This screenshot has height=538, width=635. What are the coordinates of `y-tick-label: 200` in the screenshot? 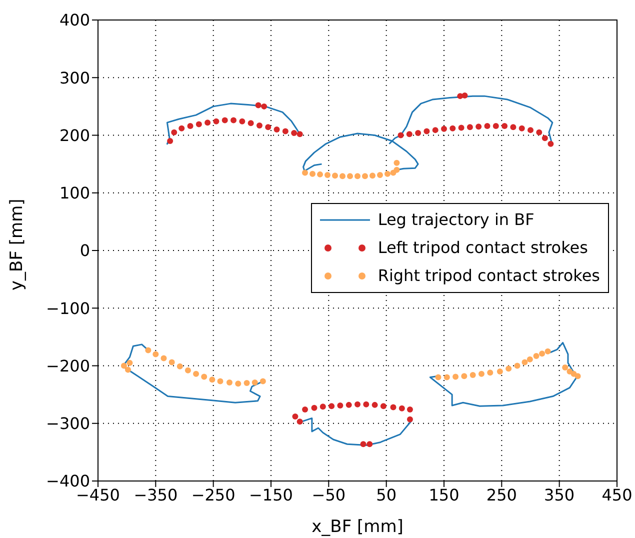 It's located at (74, 135).